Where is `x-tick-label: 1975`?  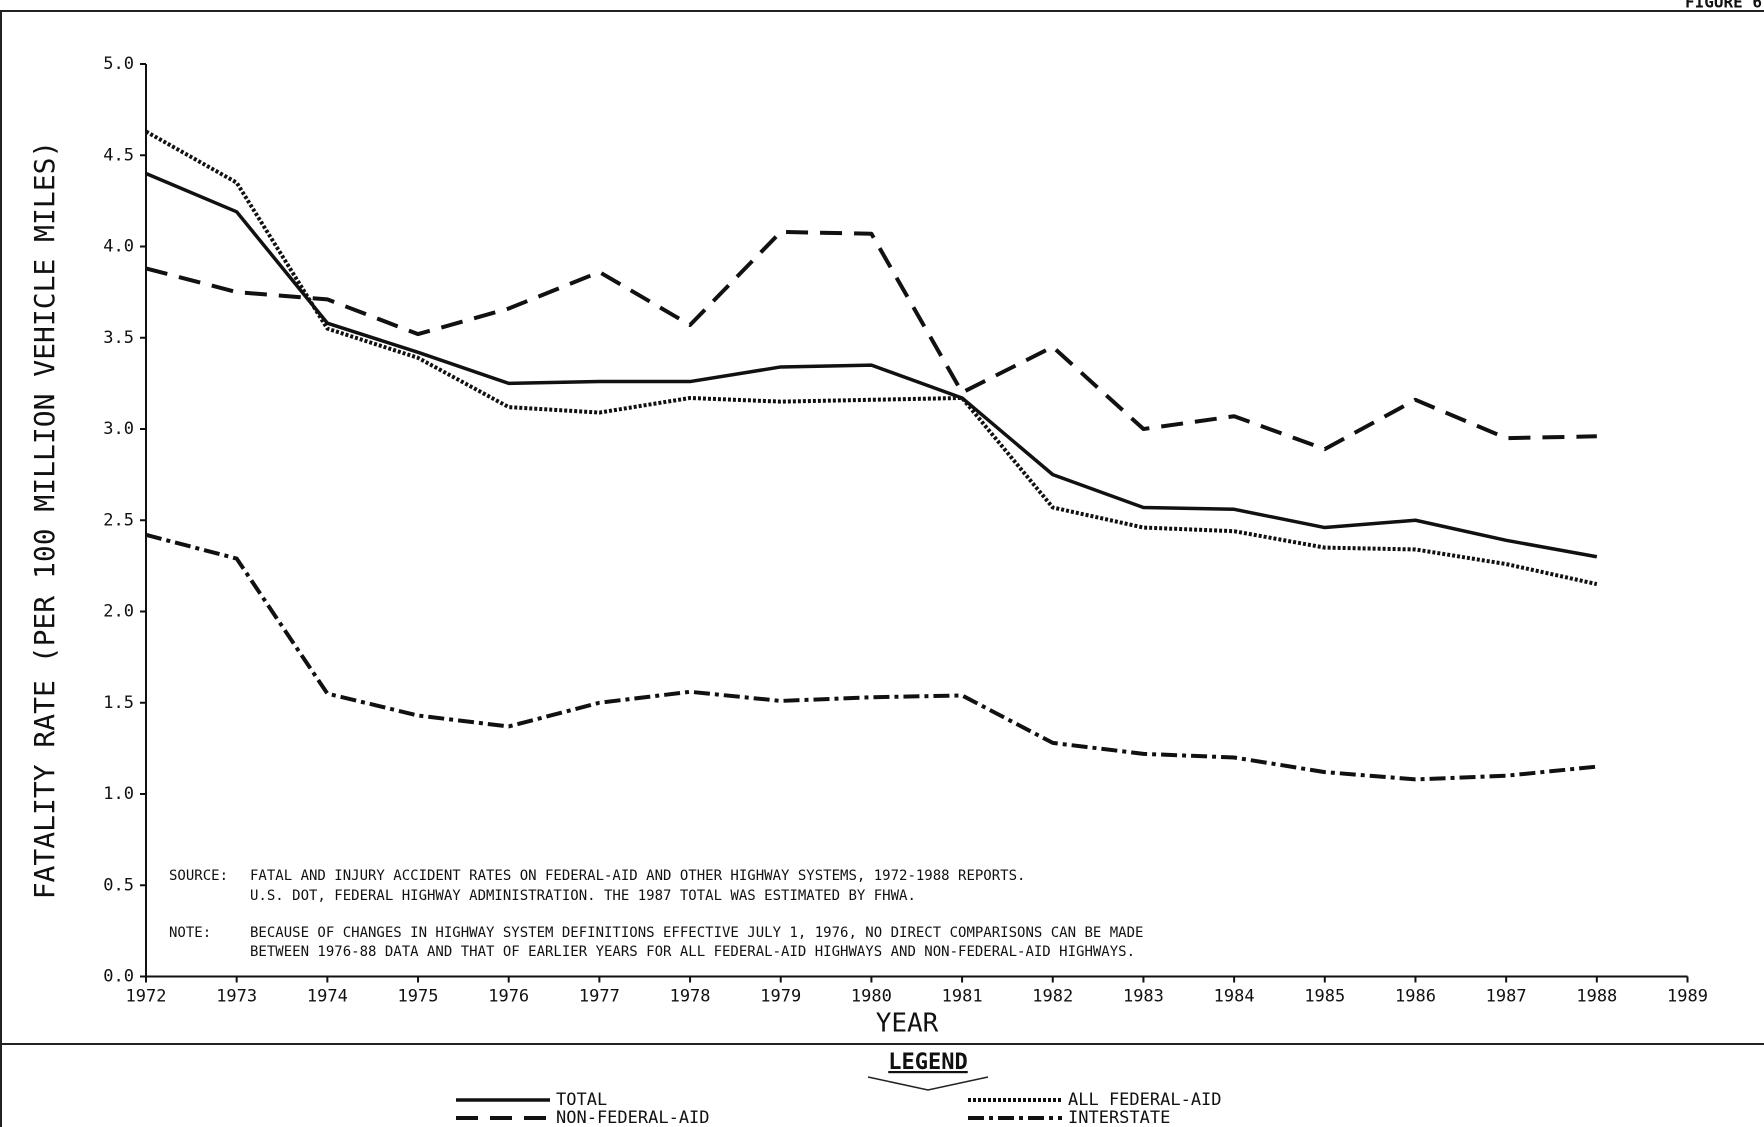 x-tick-label: 1975 is located at coordinates (418, 997).